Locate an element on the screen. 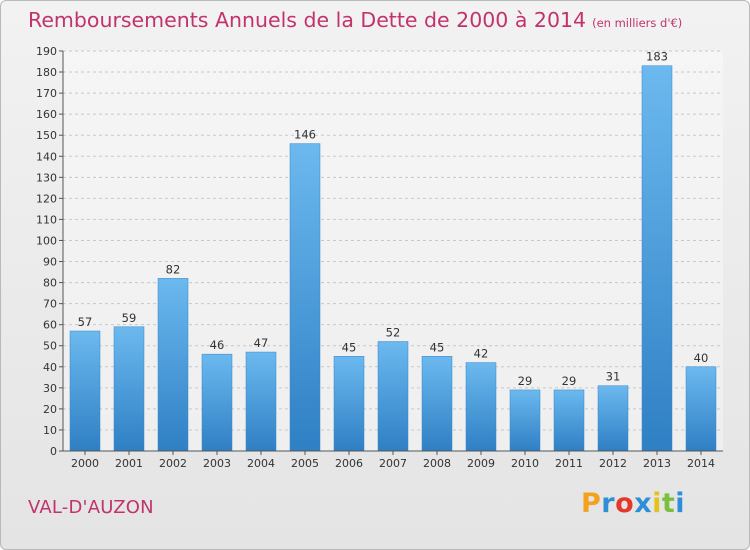 This screenshot has width=750, height=550. x-tick-label-2005: 2005 is located at coordinates (305, 463).